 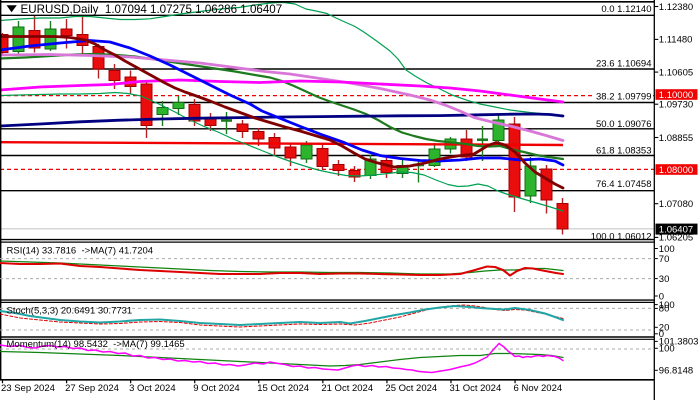 What do you see at coordinates (676, 7) in the screenshot?
I see `svg-text: 1.12380` at bounding box center [676, 7].